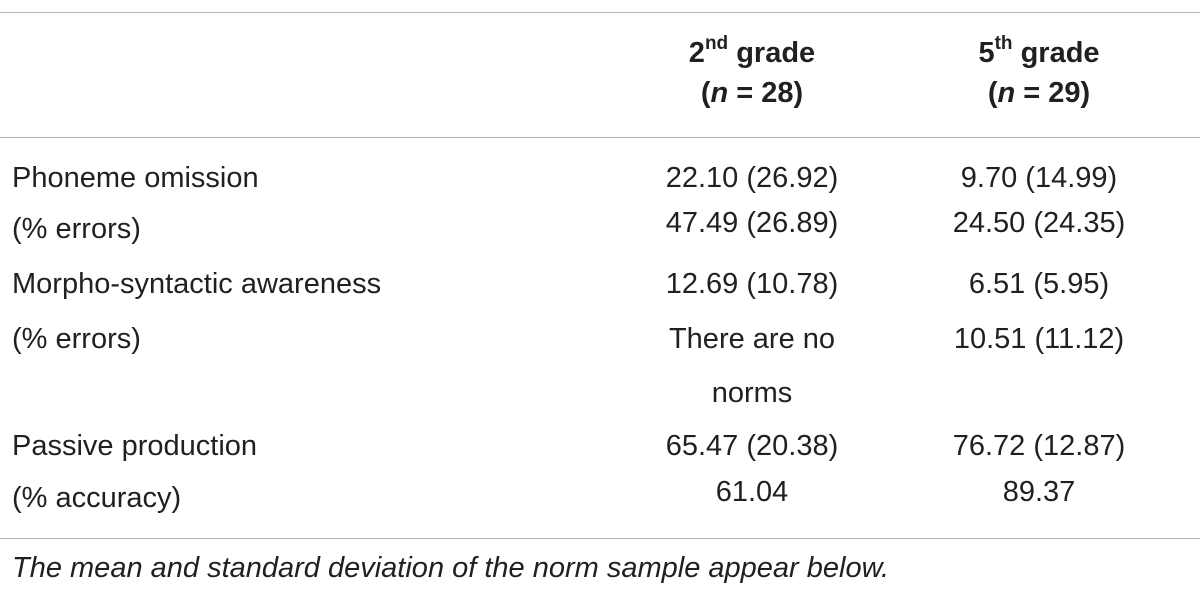 The width and height of the screenshot is (1200, 601). What do you see at coordinates (752, 339) in the screenshot?
I see `grade-2-value: There are no` at bounding box center [752, 339].